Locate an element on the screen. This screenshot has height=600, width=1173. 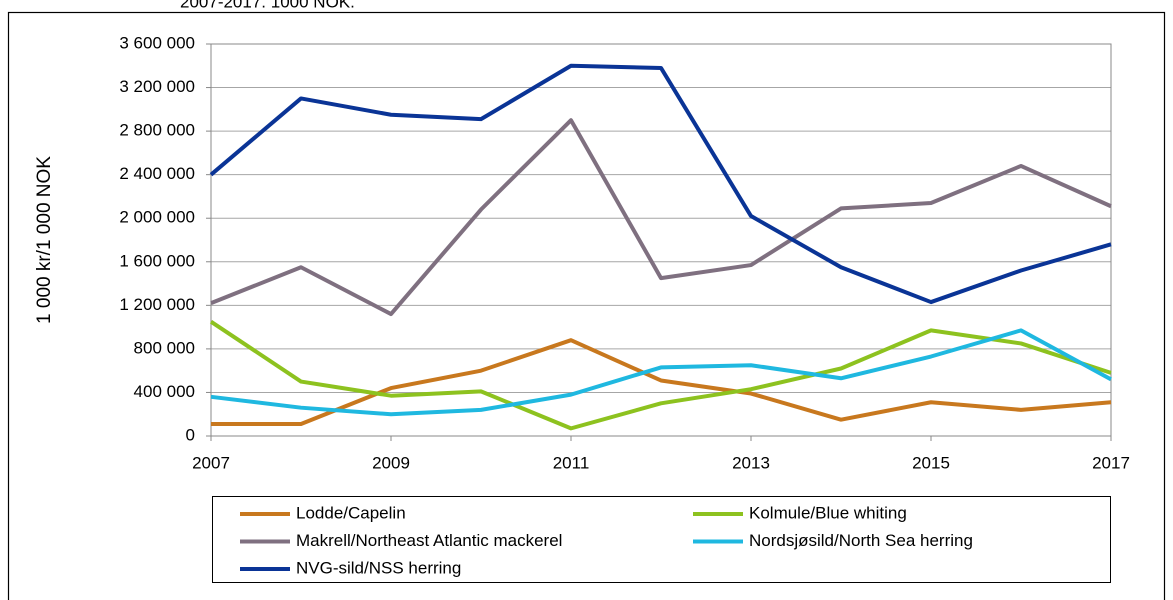
x-tick-label: 2017 is located at coordinates (1111, 462).